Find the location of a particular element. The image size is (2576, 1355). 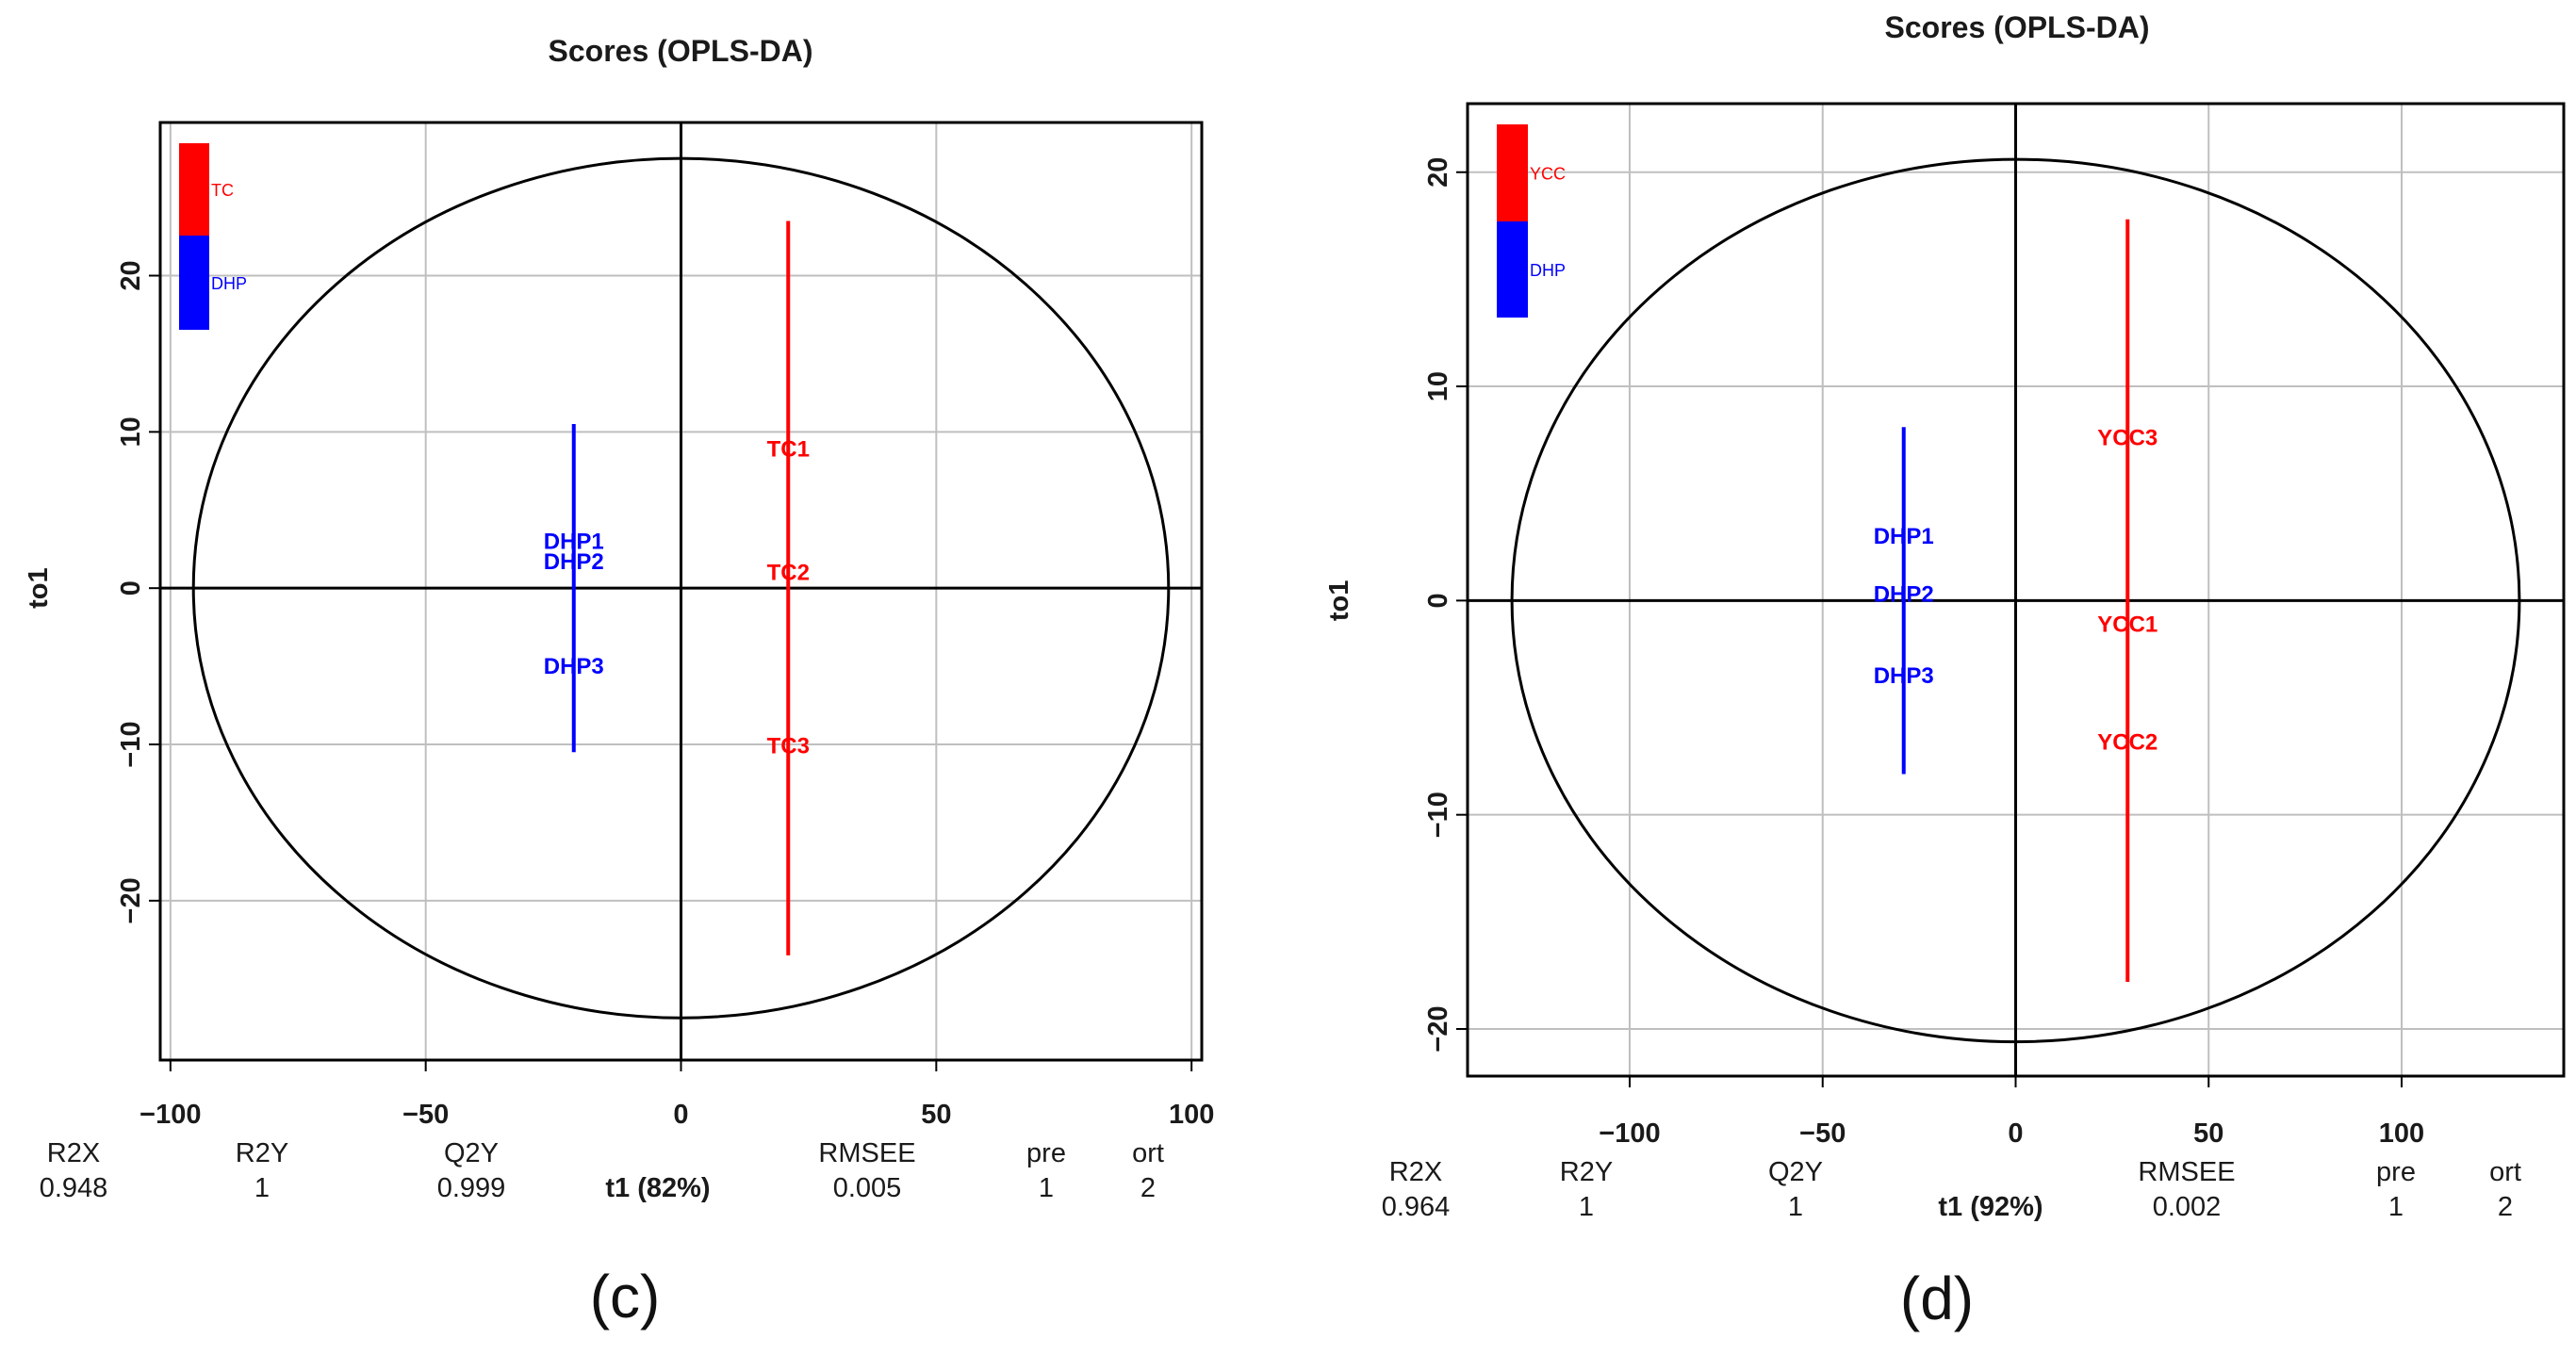

x-axis-label: t1 (92%) is located at coordinates (1990, 1207).